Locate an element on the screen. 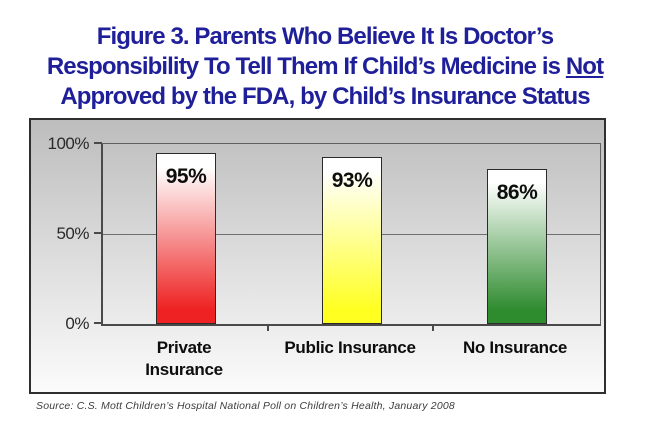 The height and width of the screenshot is (437, 650). y-axis-label-100: 100% is located at coordinates (68, 143).